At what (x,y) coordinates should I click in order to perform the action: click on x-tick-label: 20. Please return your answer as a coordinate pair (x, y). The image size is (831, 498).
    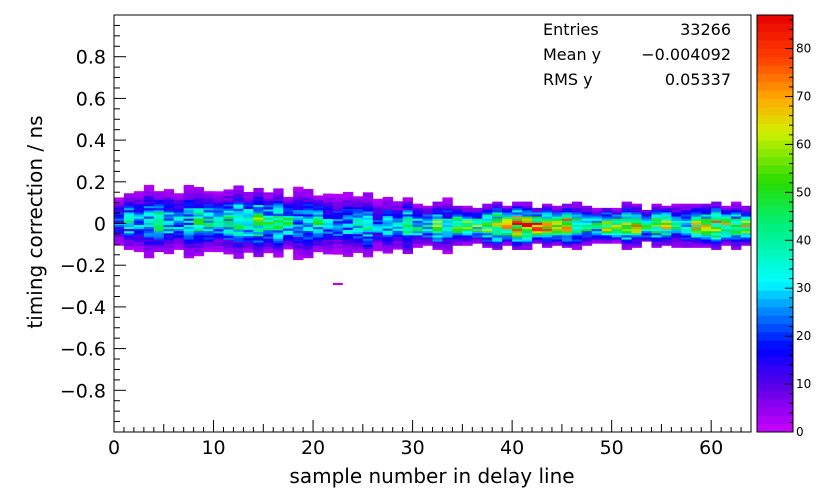
    Looking at the image, I should click on (313, 448).